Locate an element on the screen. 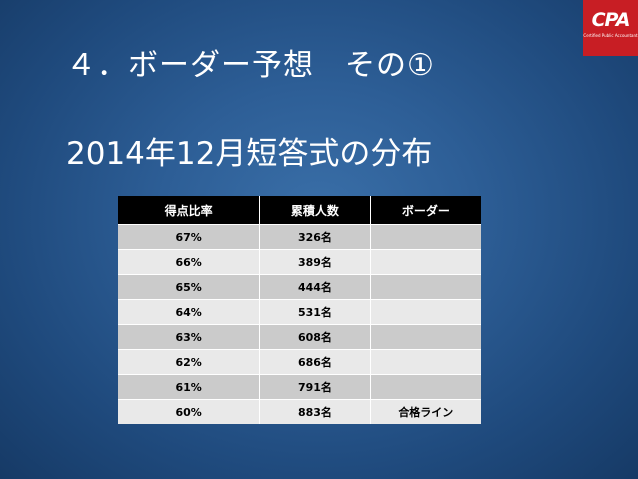  cell-cumulative-count: 686名 is located at coordinates (315, 362).